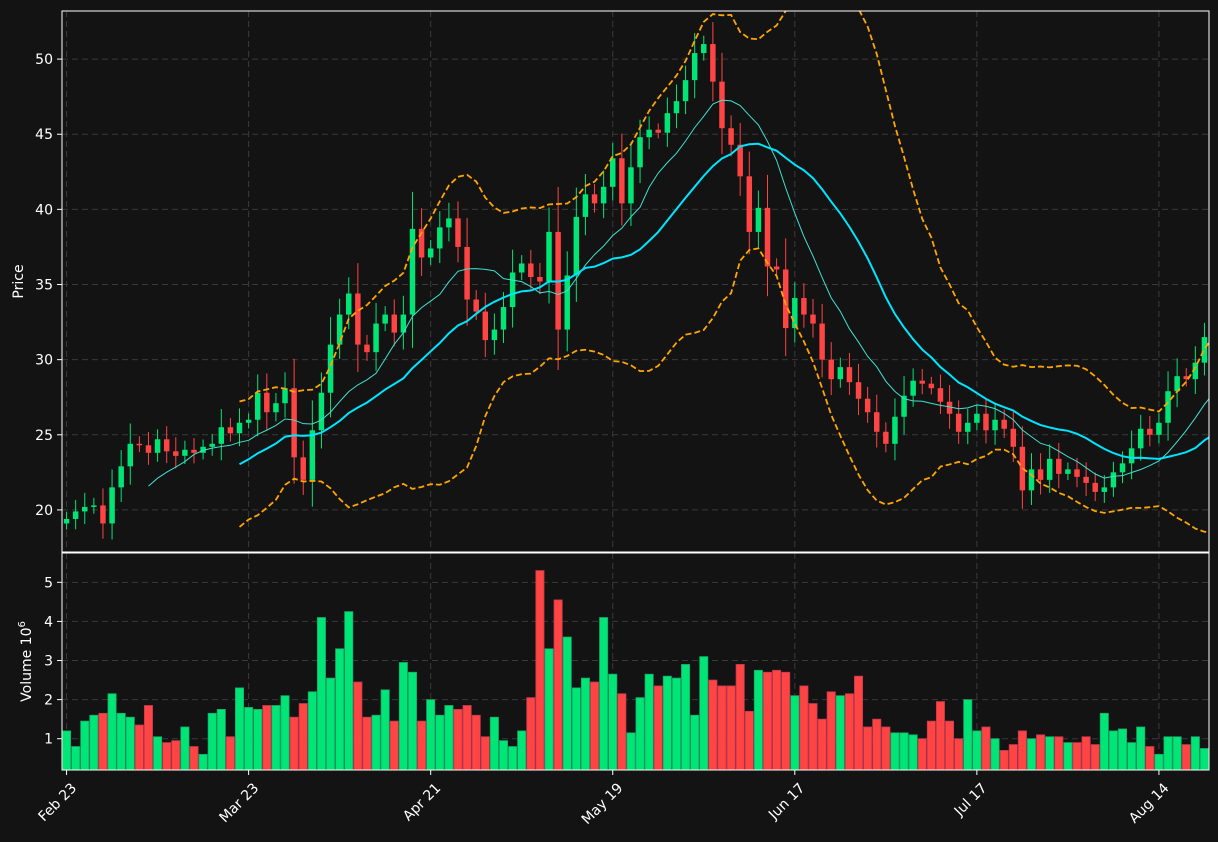 The image size is (1218, 842). Describe the element at coordinates (48, 662) in the screenshot. I see `volume-tick-label: 3` at that location.